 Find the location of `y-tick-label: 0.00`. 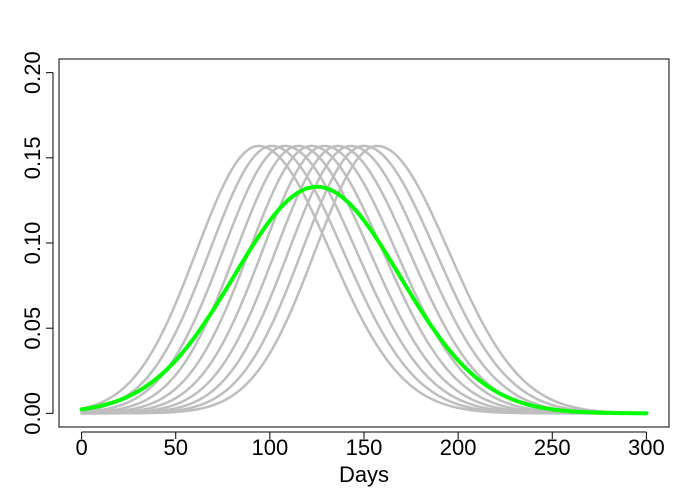

y-tick-label: 0.00 is located at coordinates (32, 413).